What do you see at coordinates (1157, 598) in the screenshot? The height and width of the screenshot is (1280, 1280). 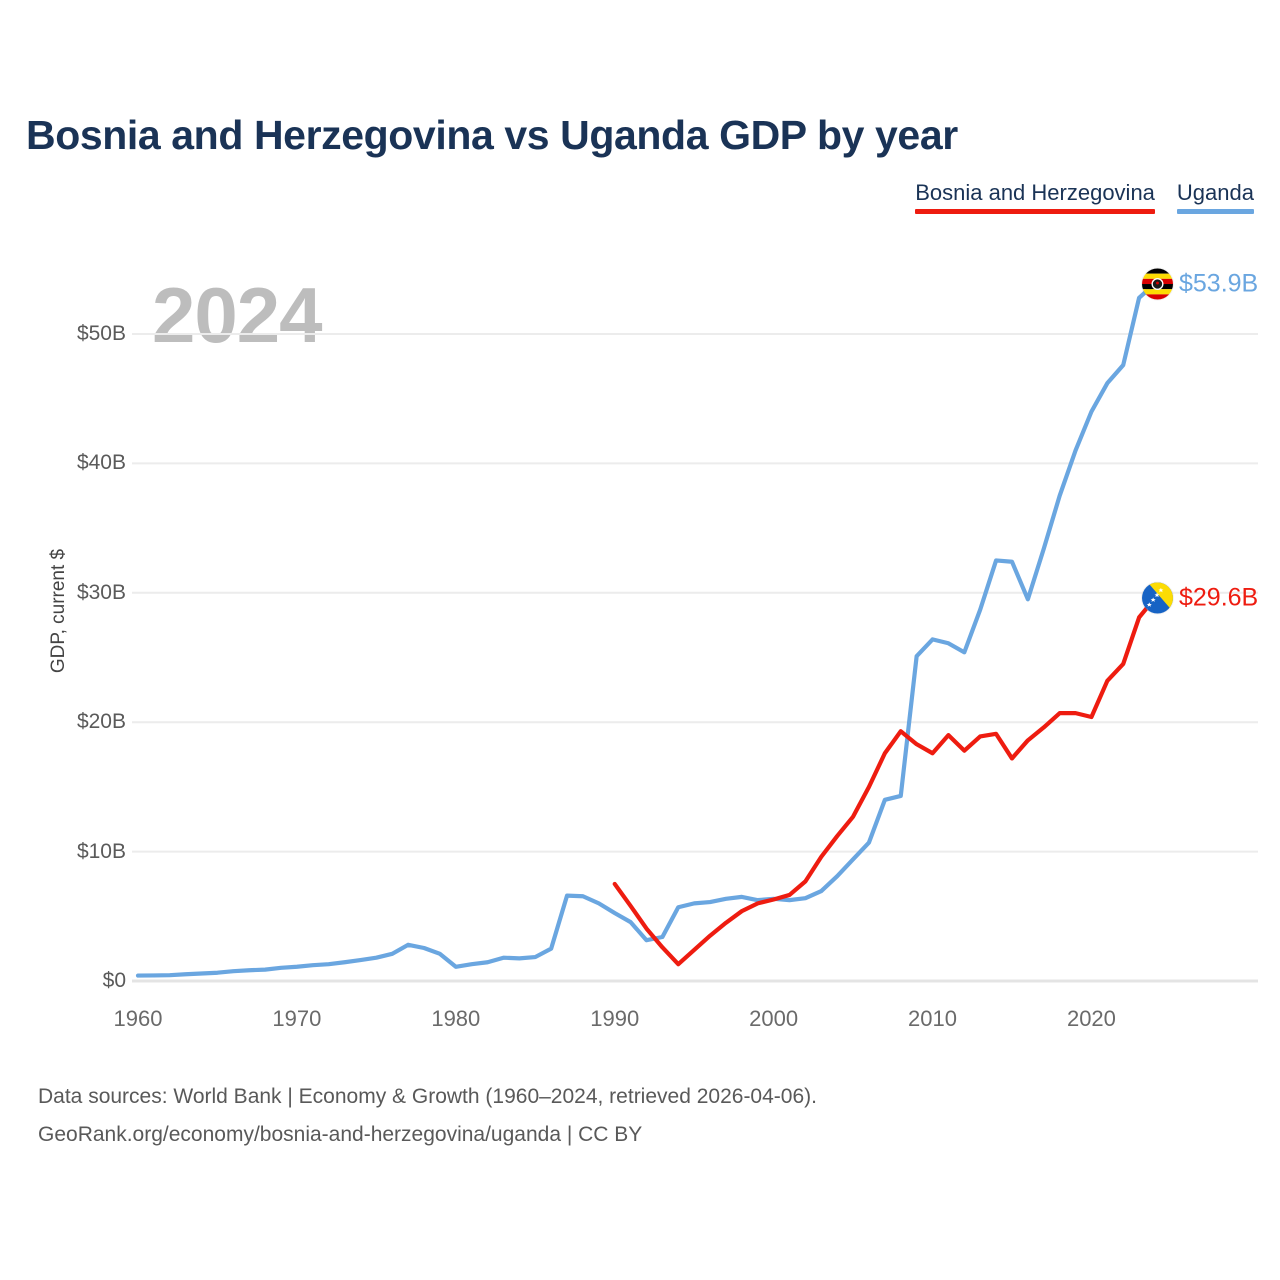 I see `bosnia-and-herzegovina-flag-icon` at bounding box center [1157, 598].